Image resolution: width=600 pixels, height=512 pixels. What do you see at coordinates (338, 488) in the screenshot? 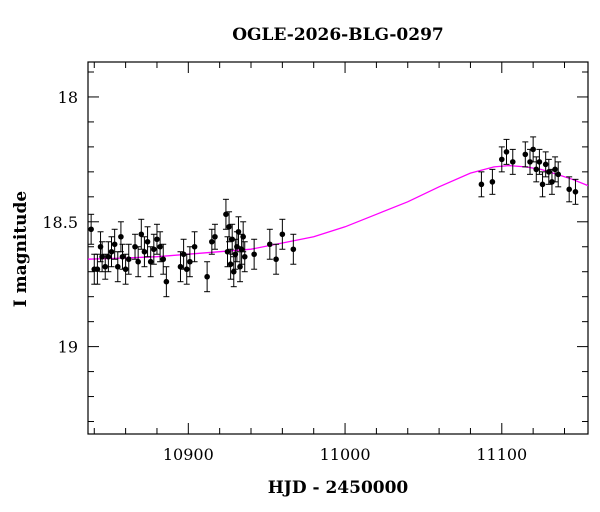
I see `x-axis-label: HJD - 2450000` at bounding box center [338, 488].